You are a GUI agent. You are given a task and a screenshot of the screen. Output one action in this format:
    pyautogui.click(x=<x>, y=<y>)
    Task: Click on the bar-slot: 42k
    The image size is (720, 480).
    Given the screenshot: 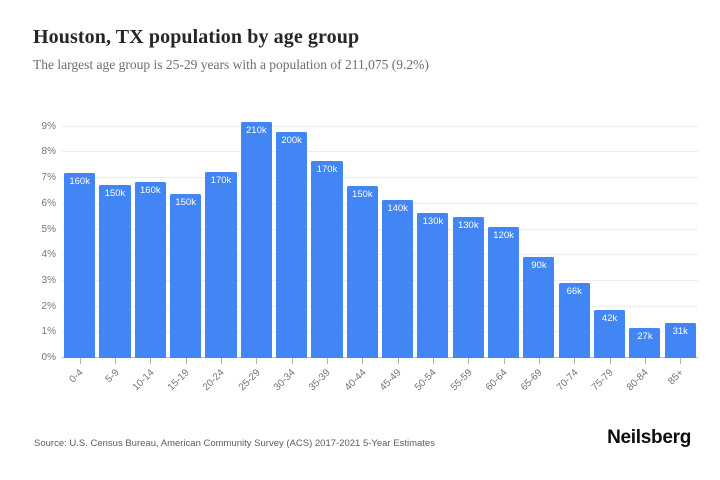 What is the action you would take?
    pyautogui.click(x=609, y=229)
    